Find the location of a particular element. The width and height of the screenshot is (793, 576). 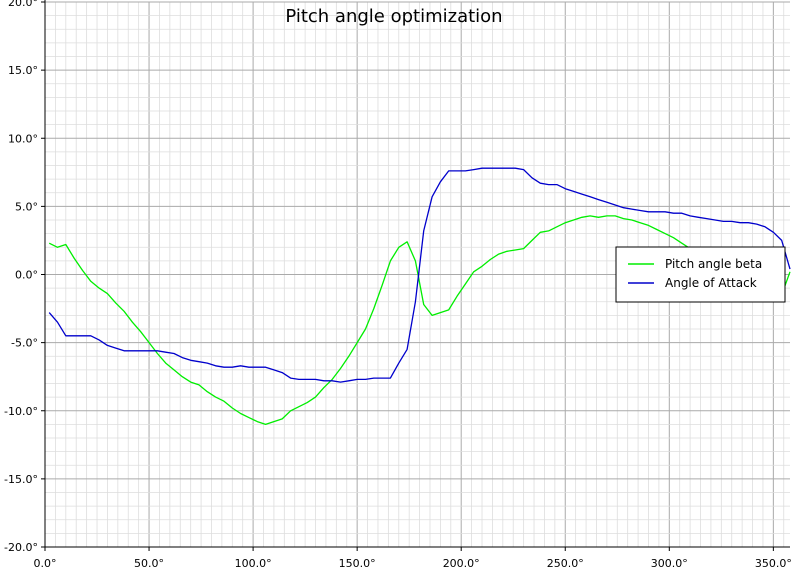

chart-title: Pitch angle optimization is located at coordinates (393, 16).